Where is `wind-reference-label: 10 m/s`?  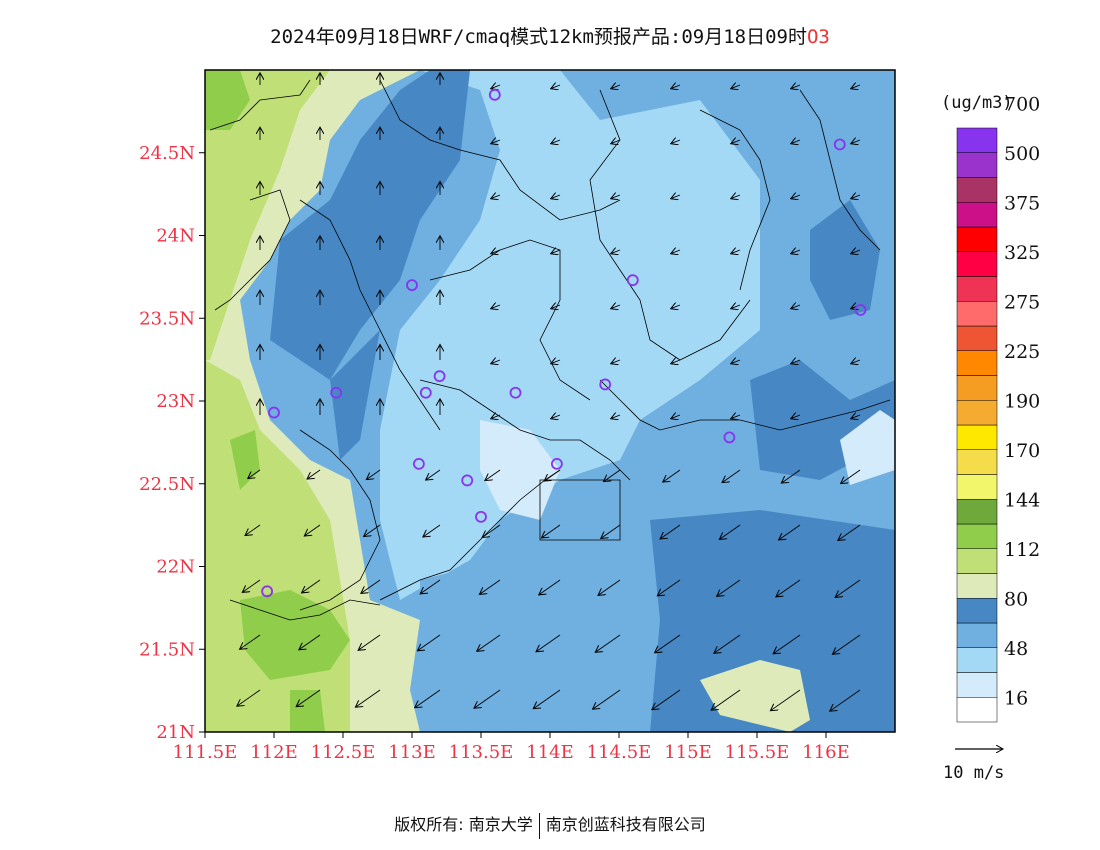 wind-reference-label: 10 m/s is located at coordinates (973, 773).